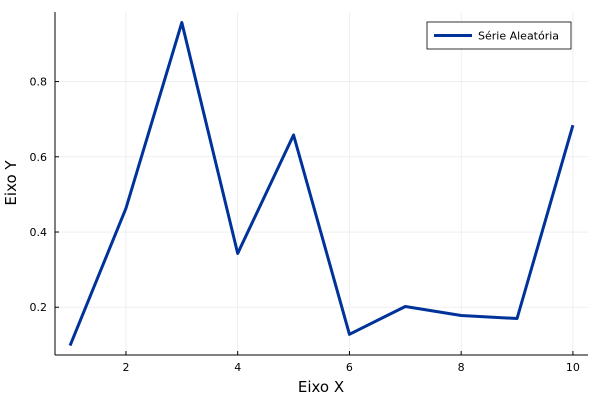  I want to click on y-tick-labels: 0.2 0.4 0.6 0.8, so click(39, 195).